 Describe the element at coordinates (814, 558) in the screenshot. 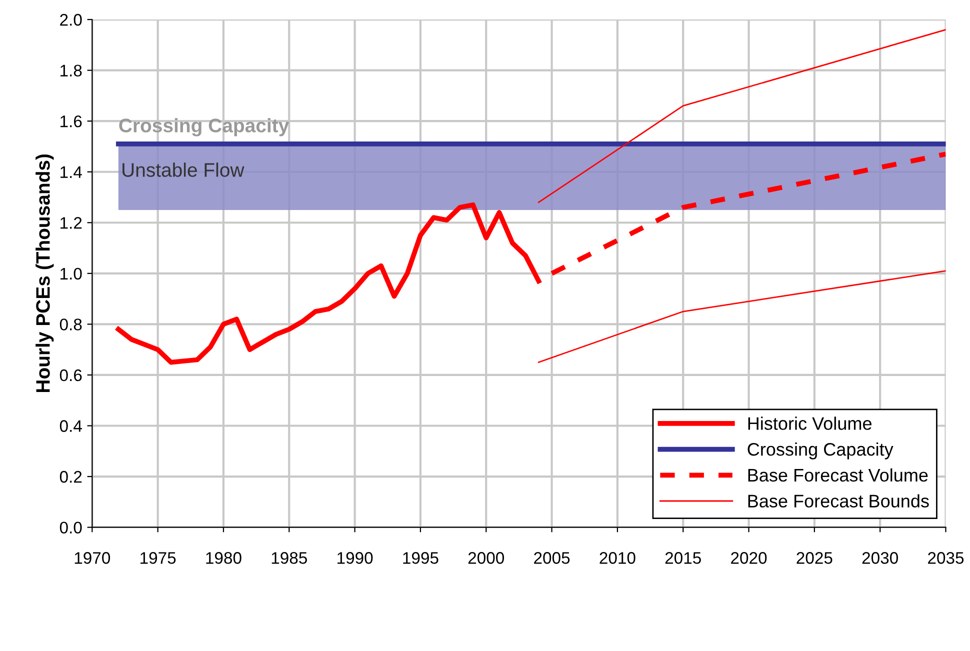

I see `x-tick-label: 2025` at that location.